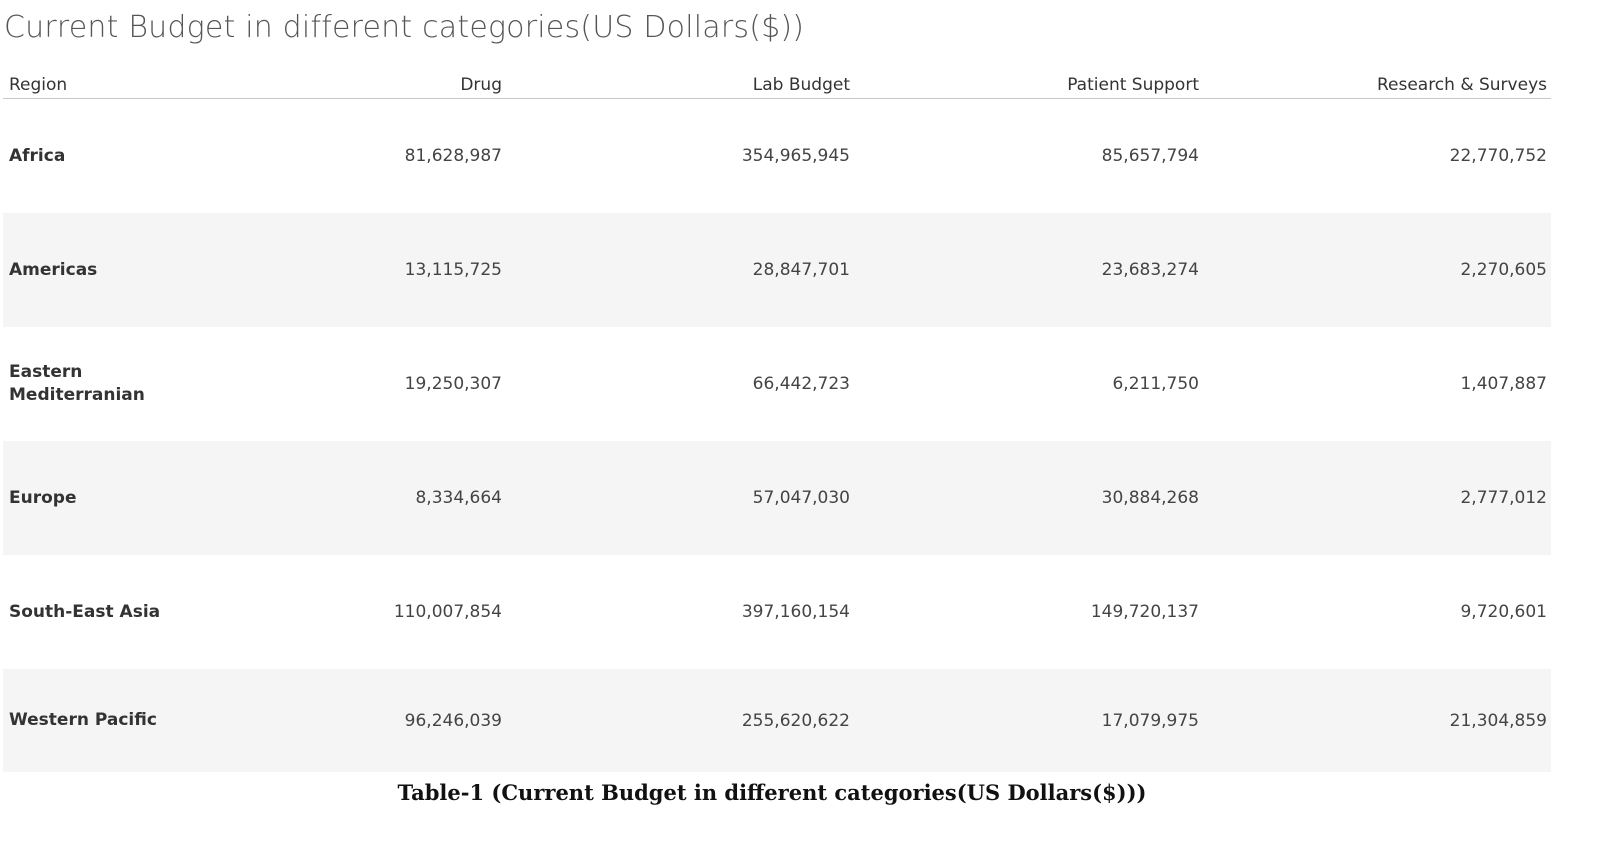 Image resolution: width=1622 pixels, height=846 pixels. I want to click on research-surveys-cell: 21,304,859, so click(1498, 720).